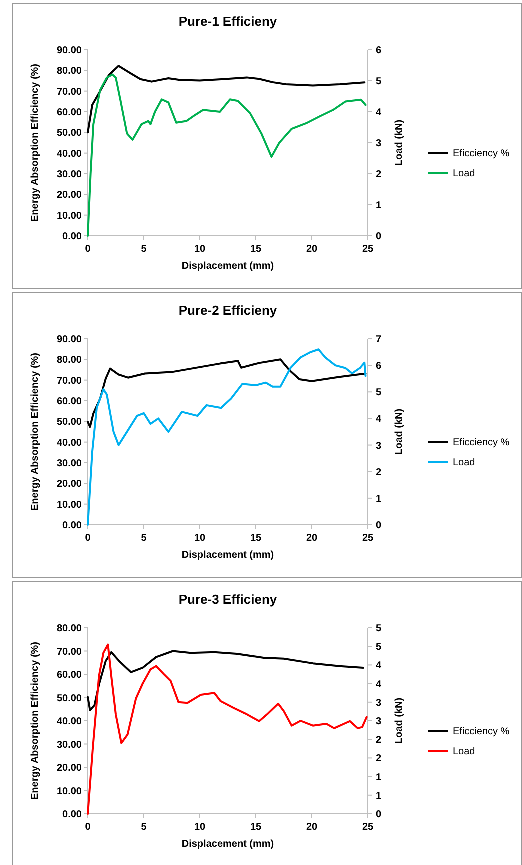  Describe the element at coordinates (379, 340) in the screenshot. I see `y2-tick-label: 7` at that location.